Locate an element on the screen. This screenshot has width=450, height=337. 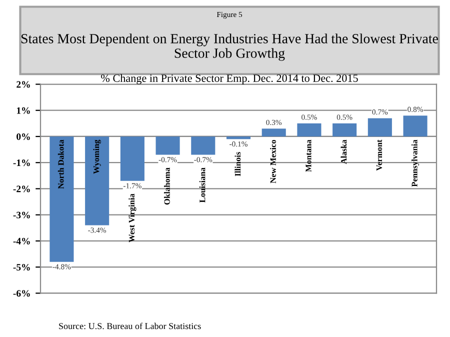
y-tick-label: -2% is located at coordinates (21, 189).